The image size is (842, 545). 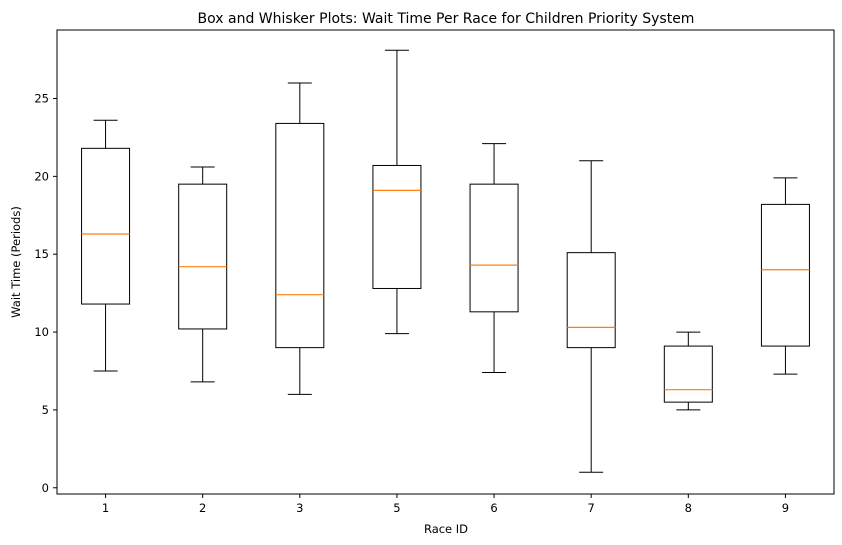 What do you see at coordinates (396, 508) in the screenshot?
I see `x-tick-label: 5` at bounding box center [396, 508].